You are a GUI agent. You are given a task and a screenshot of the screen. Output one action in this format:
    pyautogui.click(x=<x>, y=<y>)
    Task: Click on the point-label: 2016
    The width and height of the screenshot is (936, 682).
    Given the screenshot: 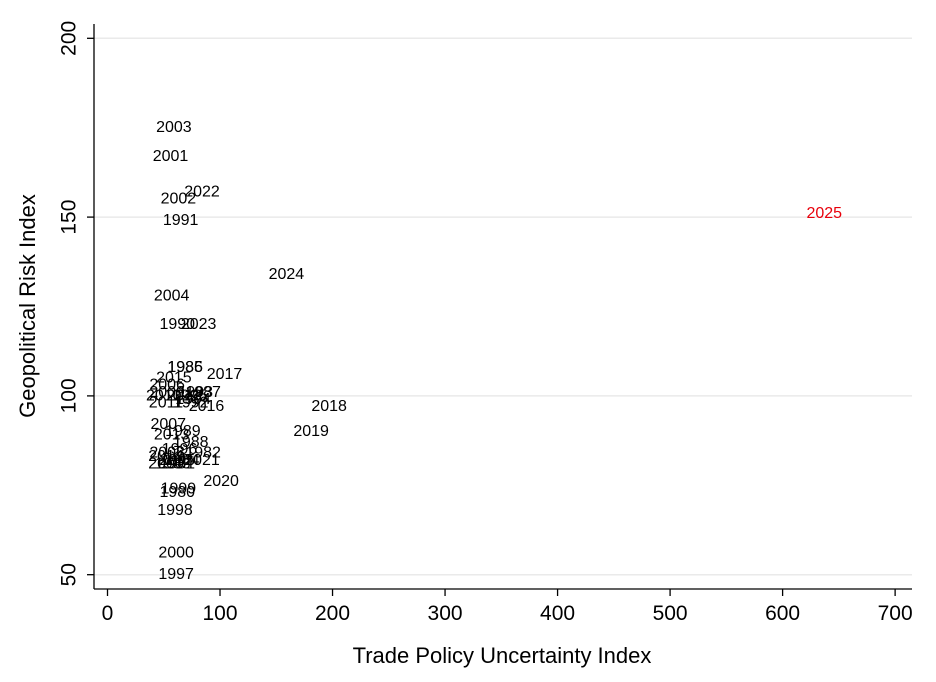 What is the action you would take?
    pyautogui.click(x=207, y=406)
    